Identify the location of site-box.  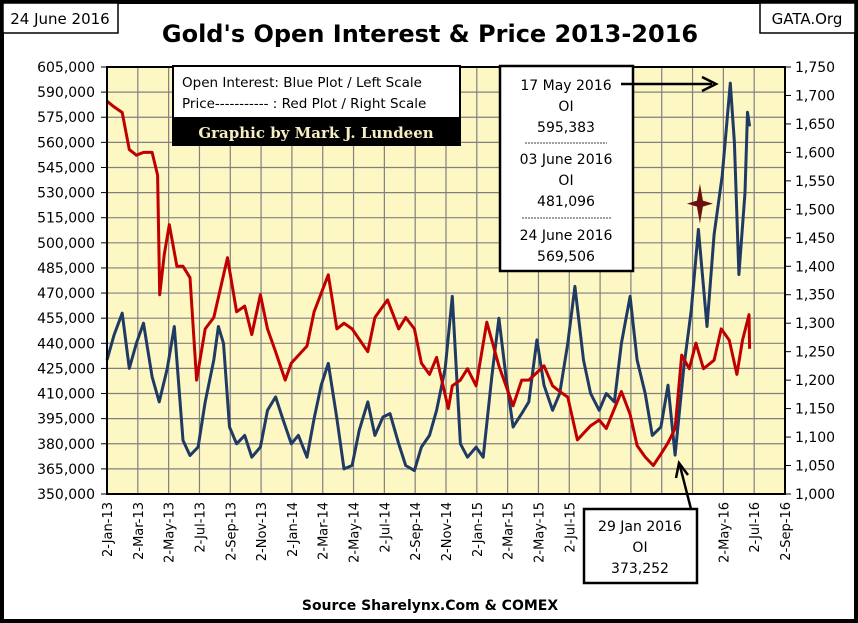
(807, 18).